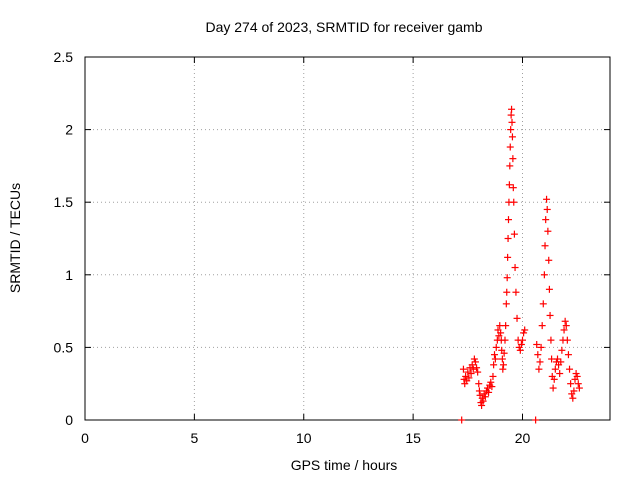  What do you see at coordinates (520, 264) in the screenshot?
I see `data-points` at bounding box center [520, 264].